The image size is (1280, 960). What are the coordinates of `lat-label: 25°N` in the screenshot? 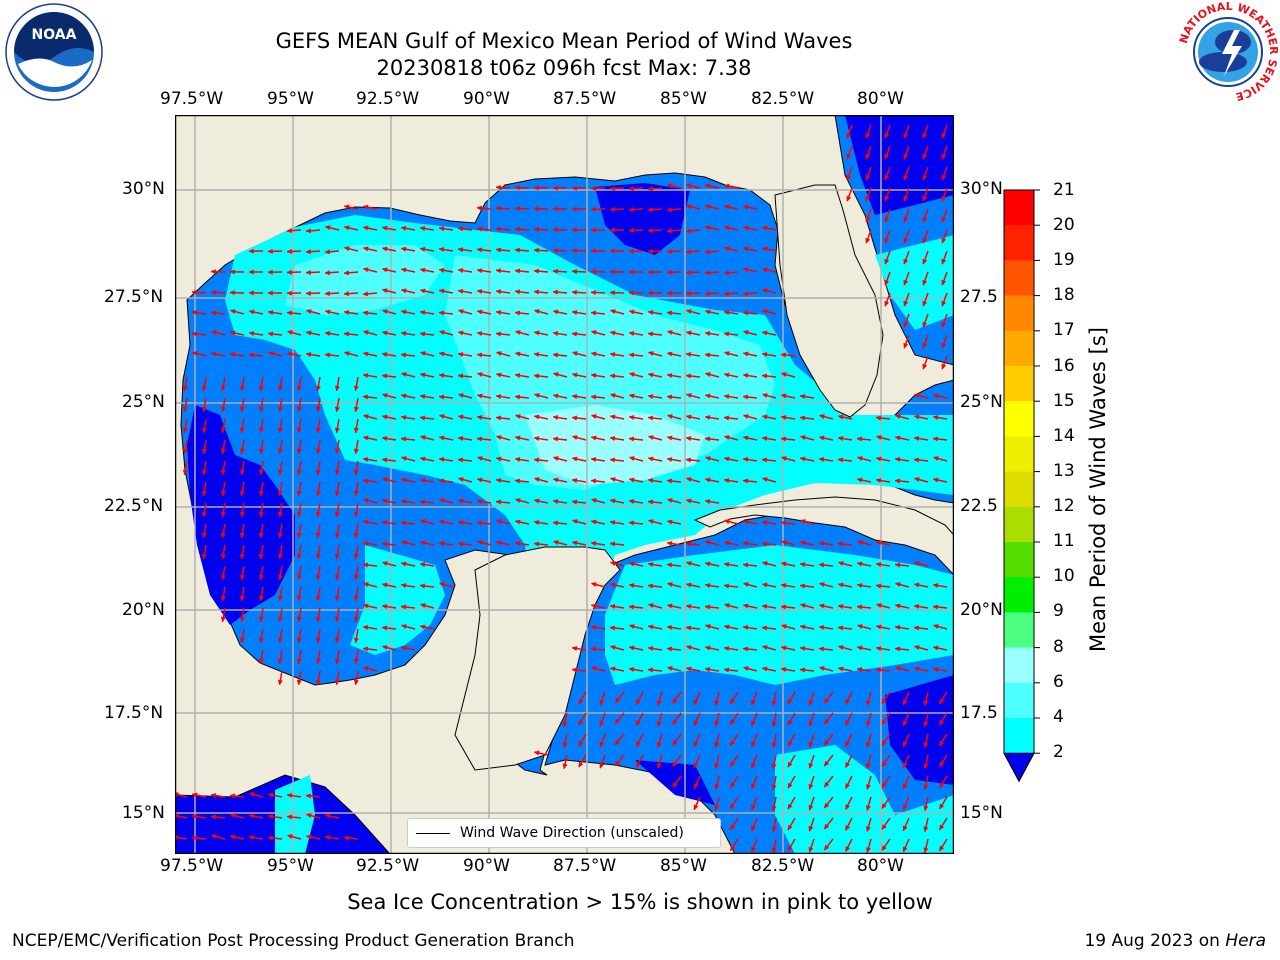 It's located at (981, 402).